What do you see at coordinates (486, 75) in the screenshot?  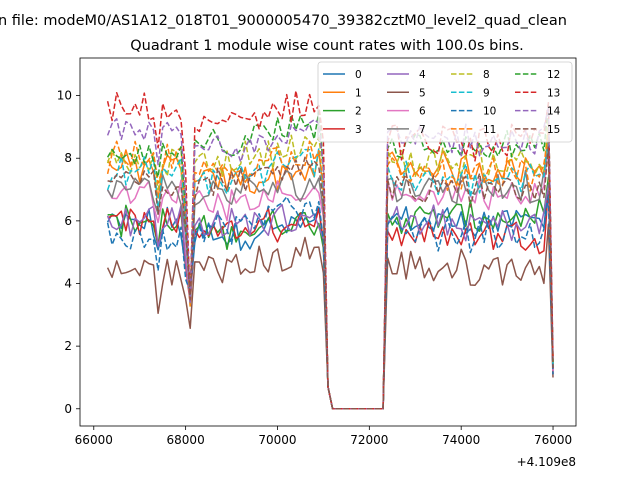 I see `legend-label-8: 8` at bounding box center [486, 75].